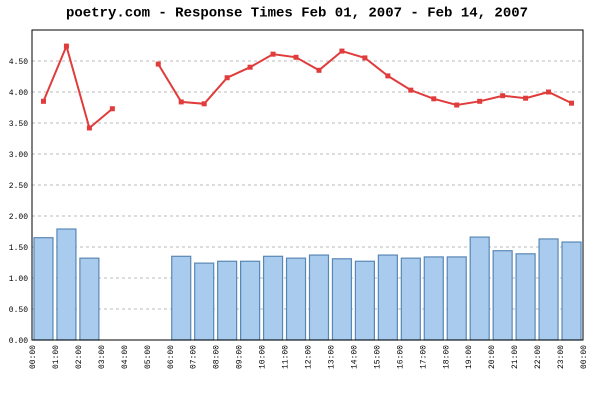 This screenshot has height=400, width=595. Describe the element at coordinates (18, 186) in the screenshot. I see `y-tick-label: 2.50` at that location.